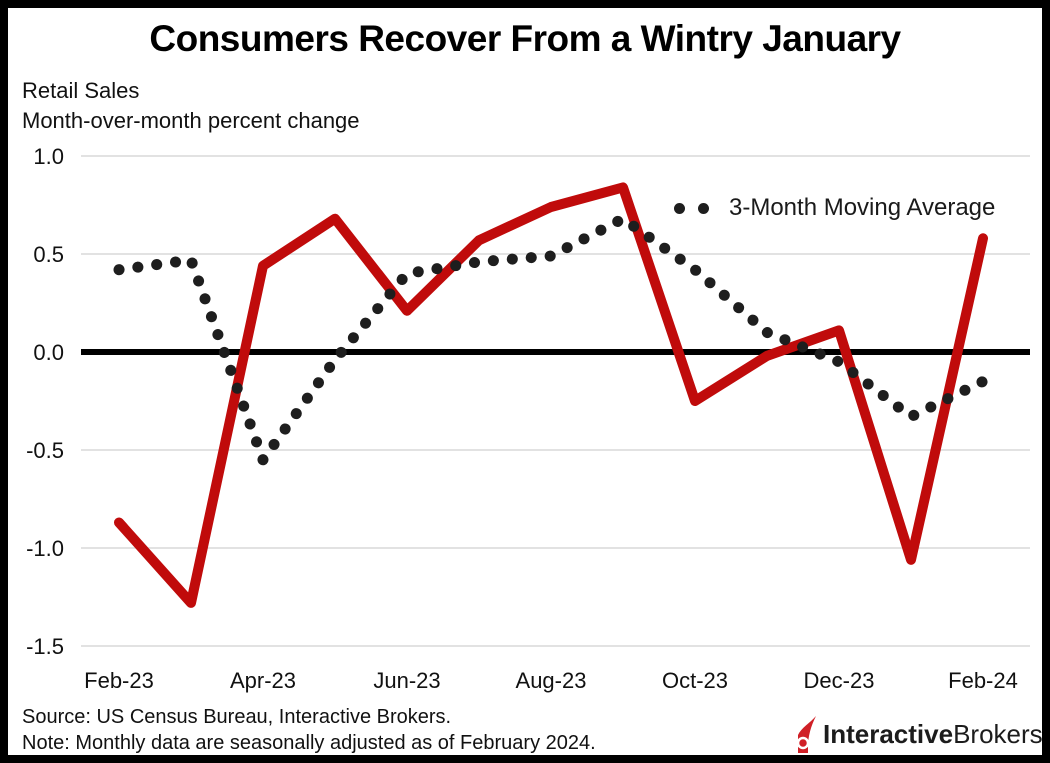  Describe the element at coordinates (695, 680) in the screenshot. I see `x-axis-tick-label: Oct-23` at that location.